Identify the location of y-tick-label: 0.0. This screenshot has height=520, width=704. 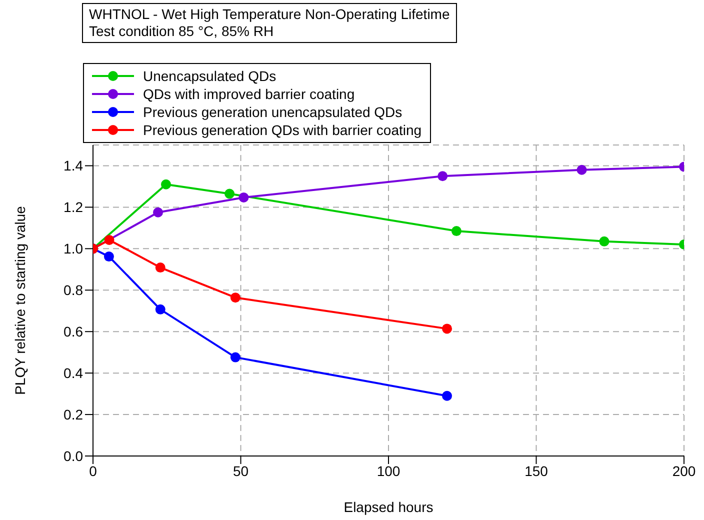
(74, 456).